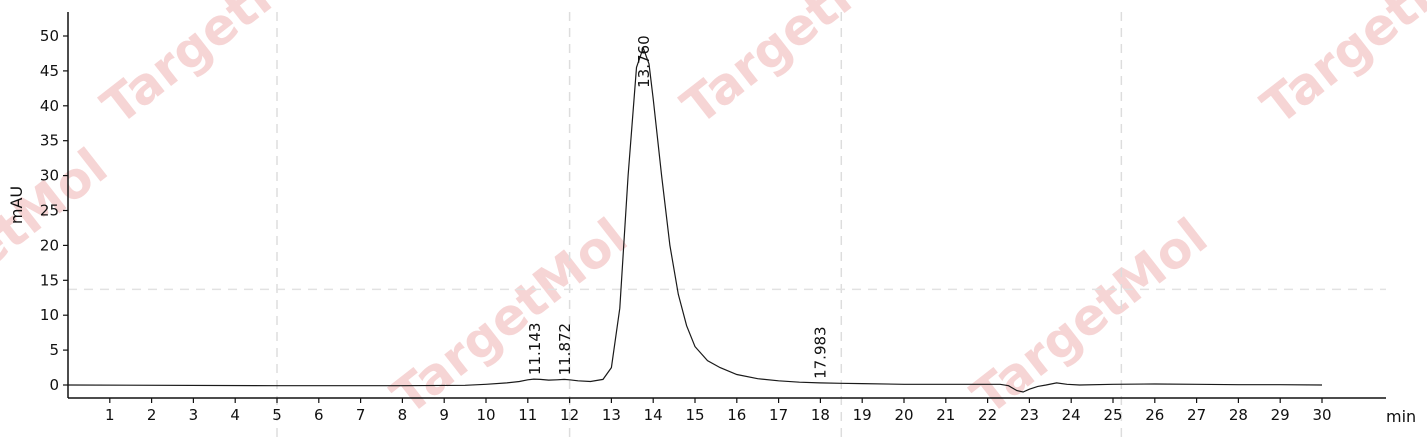 The image size is (1427, 444). I want to click on x-tick-label: 25, so click(1112, 415).